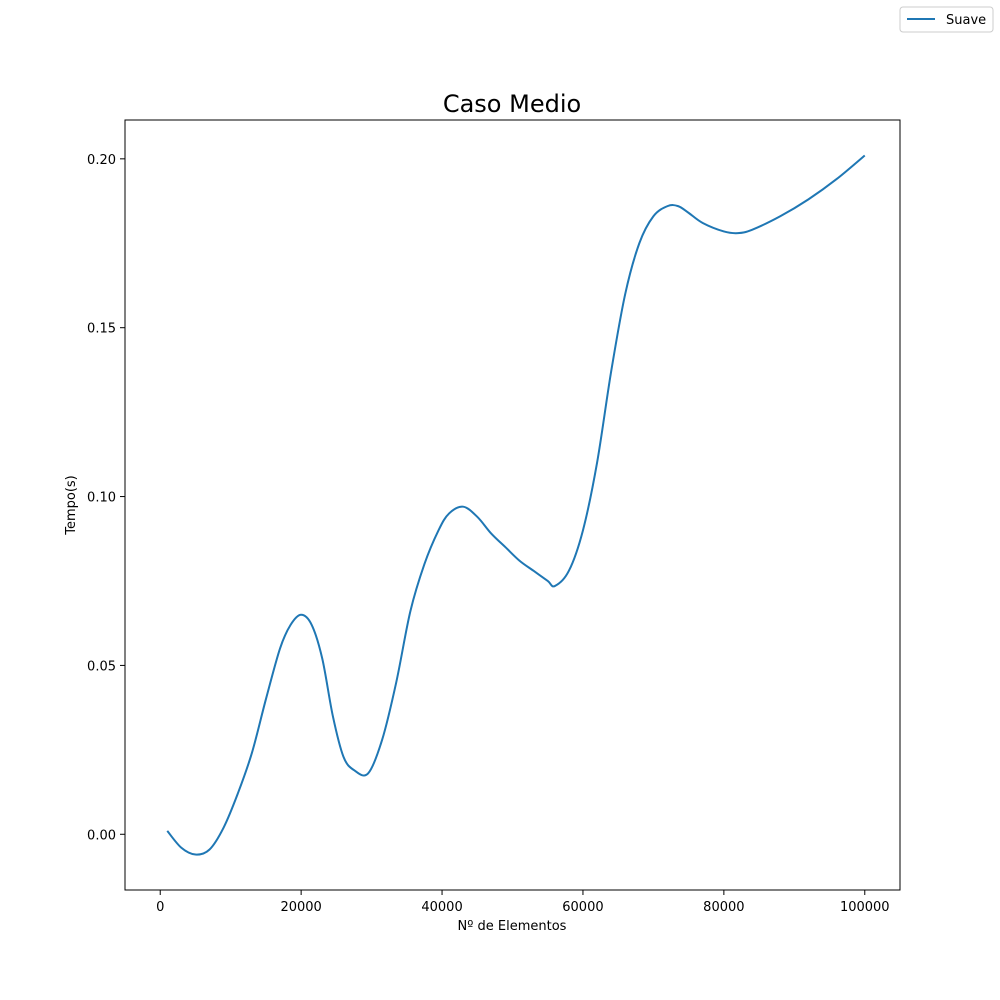  I want to click on x-tick-label: 20000, so click(300, 907).